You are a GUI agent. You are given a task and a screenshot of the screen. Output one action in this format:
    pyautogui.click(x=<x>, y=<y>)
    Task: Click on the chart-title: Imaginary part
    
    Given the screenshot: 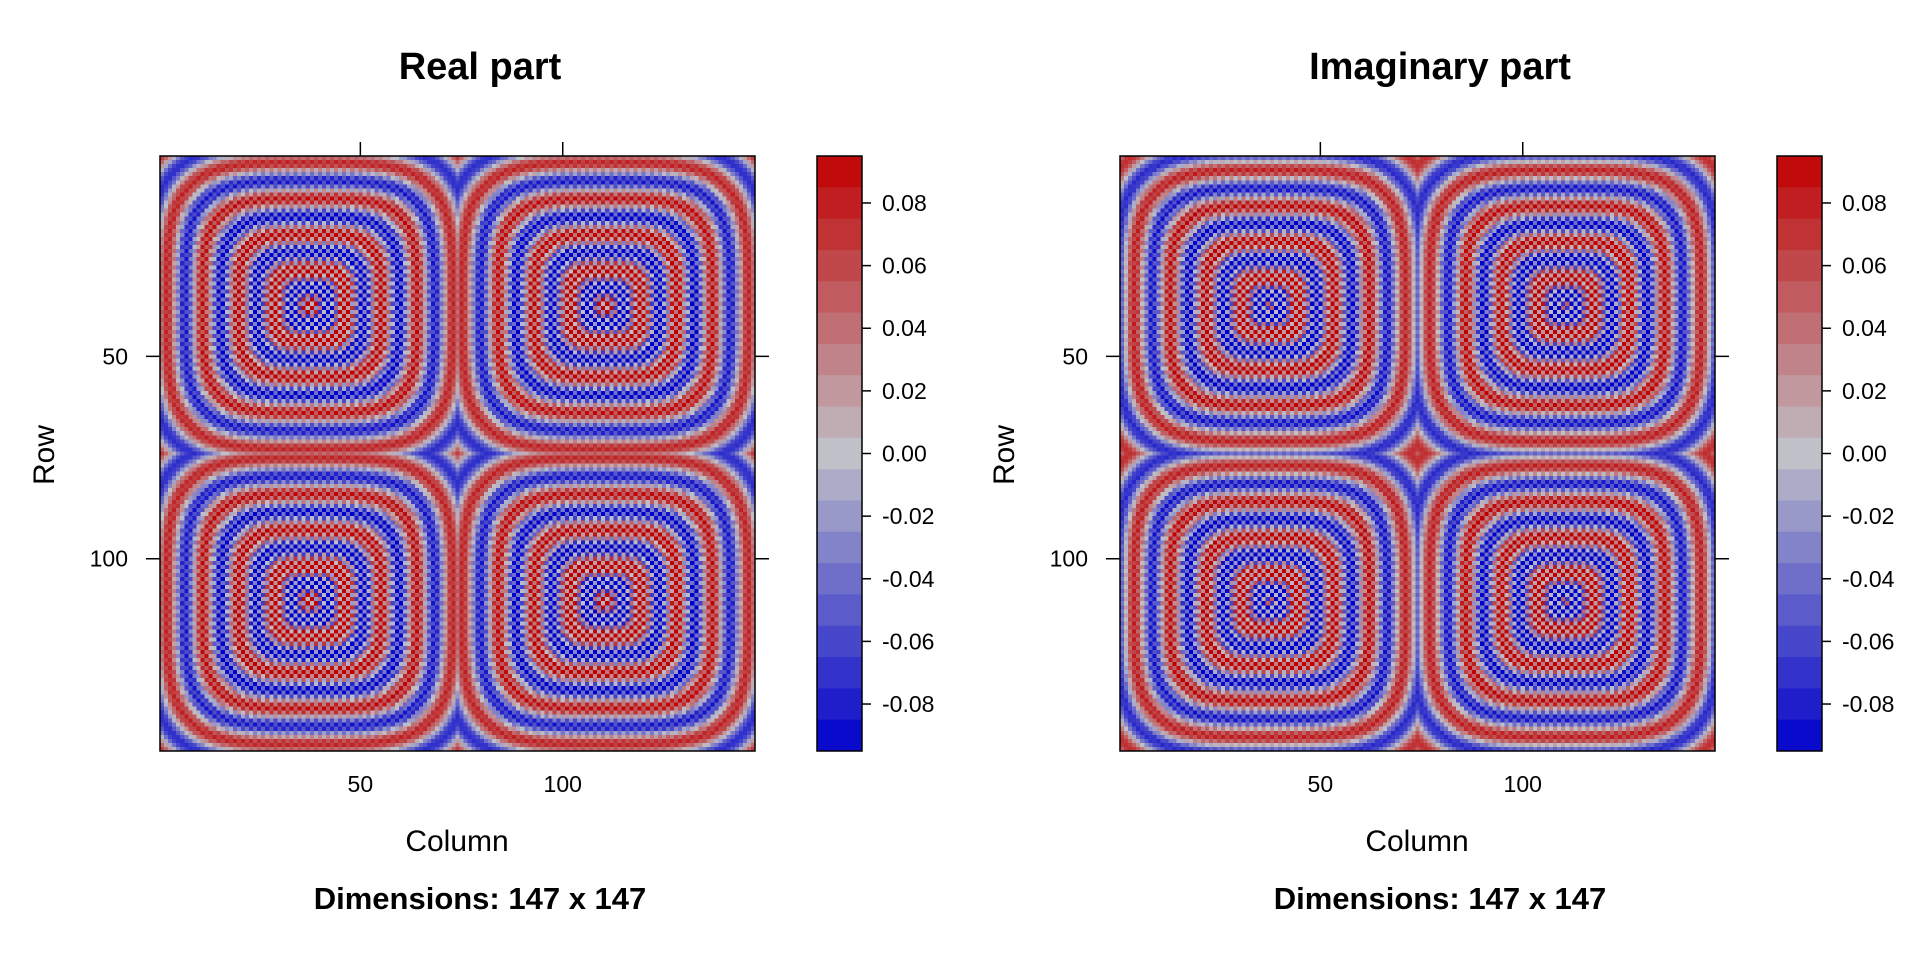 What is the action you would take?
    pyautogui.click(x=1440, y=67)
    